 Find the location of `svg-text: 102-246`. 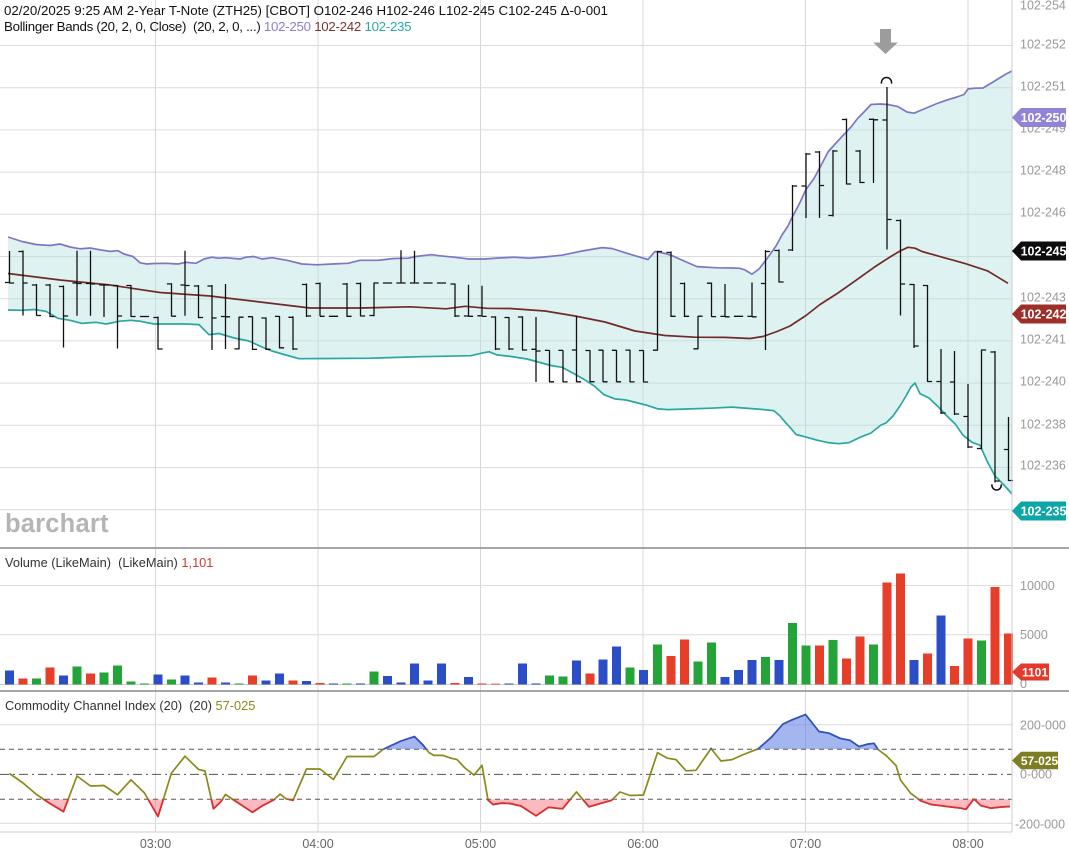

svg-text: 102-246 is located at coordinates (1043, 213).